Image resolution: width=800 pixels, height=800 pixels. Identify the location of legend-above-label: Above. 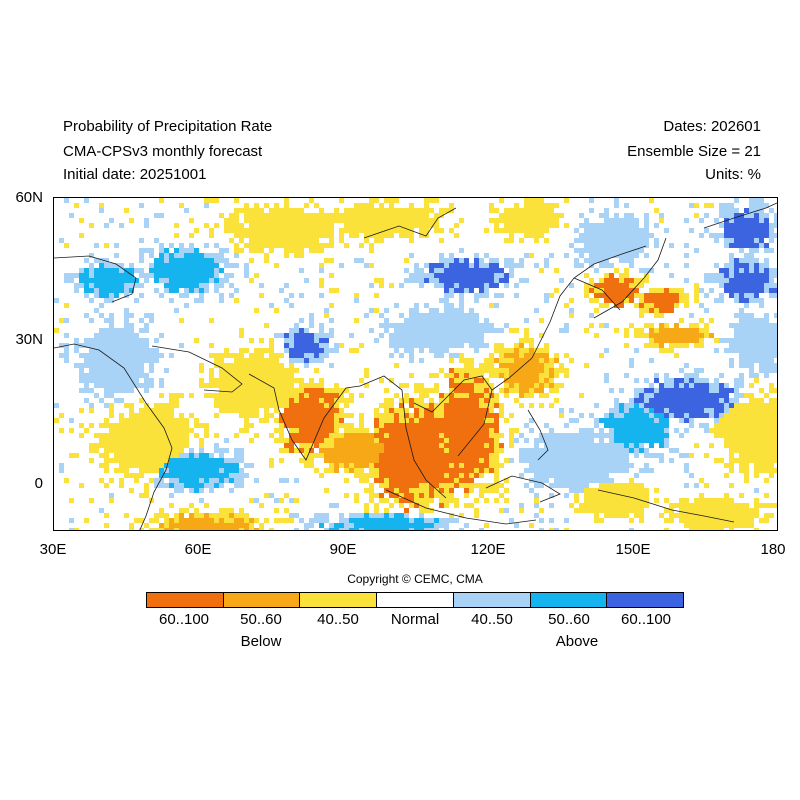
(577, 641).